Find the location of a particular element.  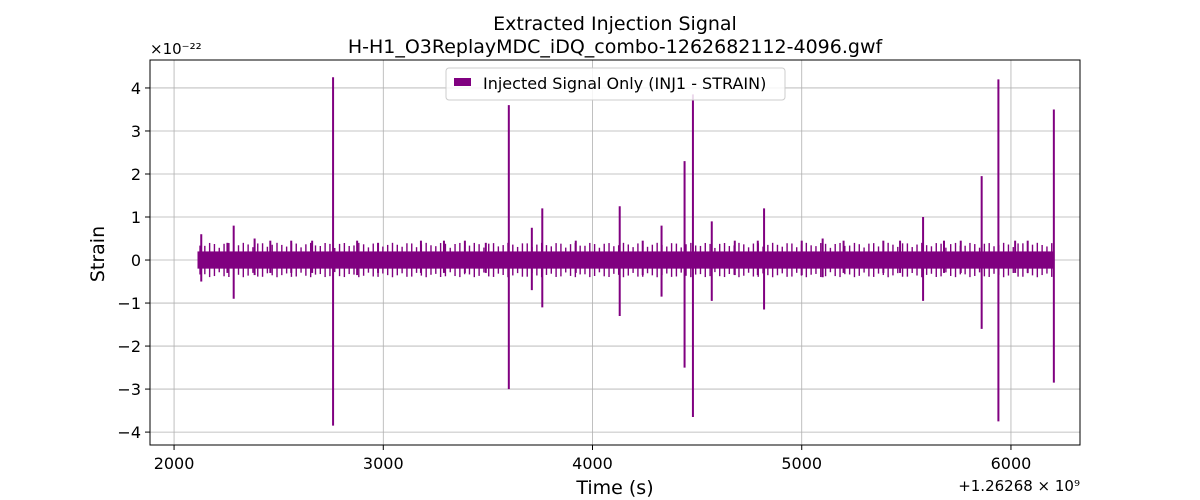

chart-title: Extracted Injection Signal is located at coordinates (615, 24).